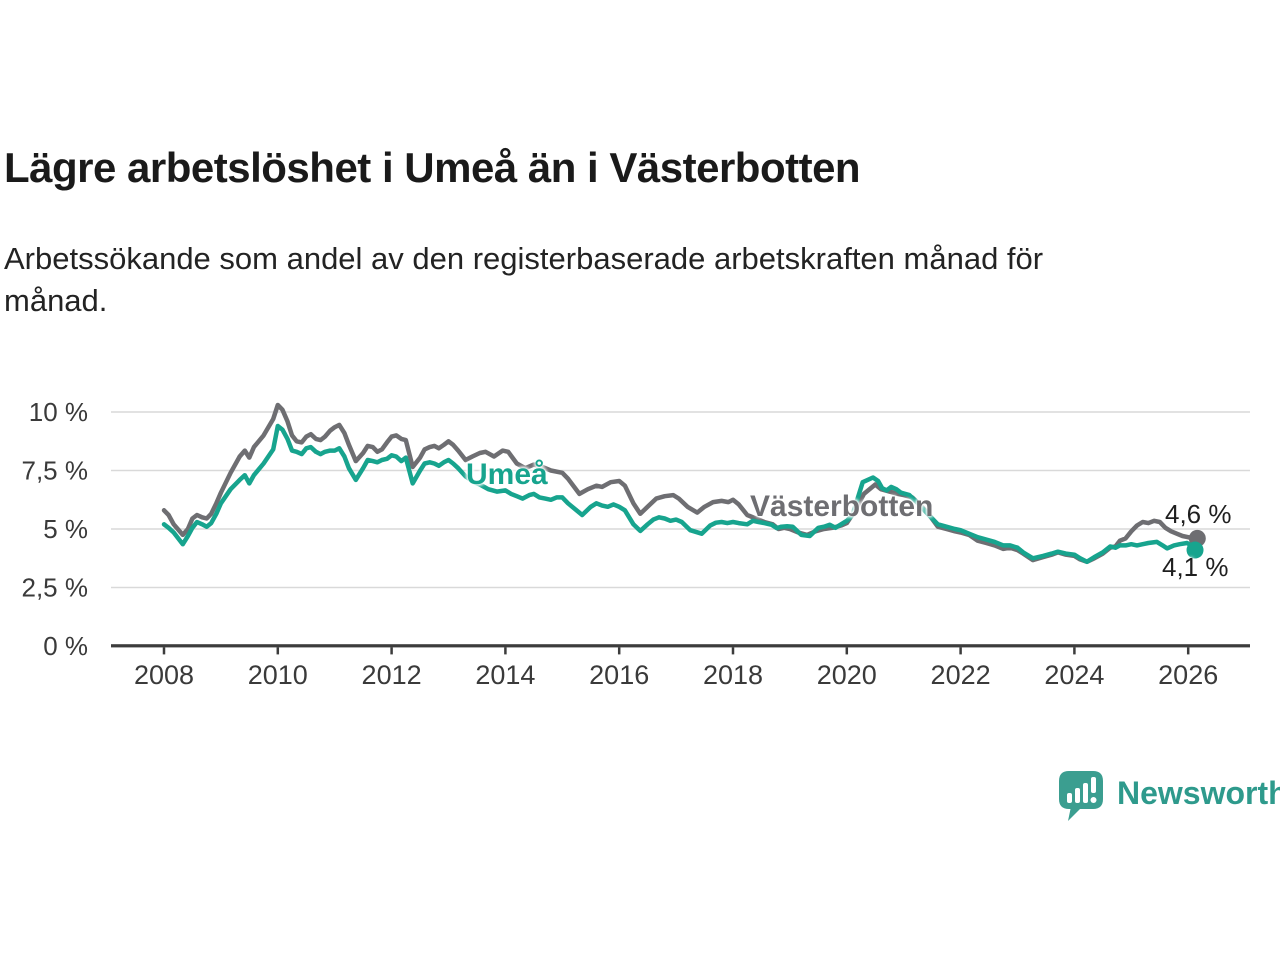 Image resolution: width=1280 pixels, height=960 pixels. What do you see at coordinates (680, 646) in the screenshot?
I see `x-axis-line` at bounding box center [680, 646].